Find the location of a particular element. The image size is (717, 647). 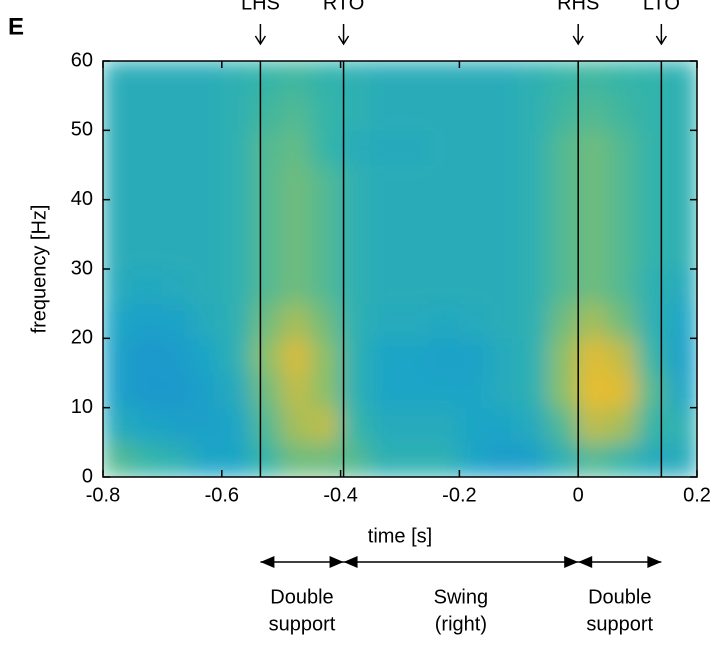

event-label: RHS is located at coordinates (578, 7).